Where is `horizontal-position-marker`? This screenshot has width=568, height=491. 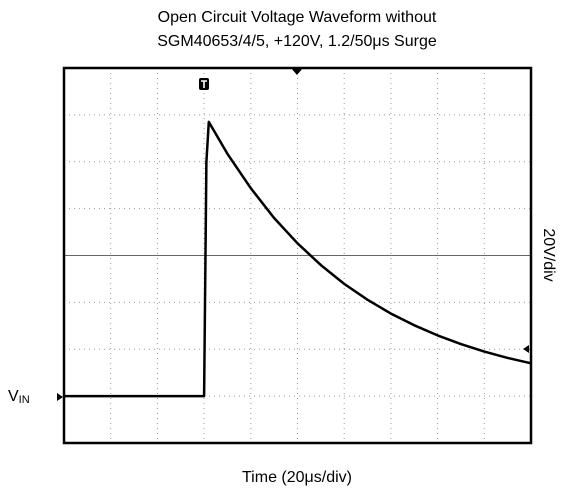 horizontal-position-marker is located at coordinates (297, 71).